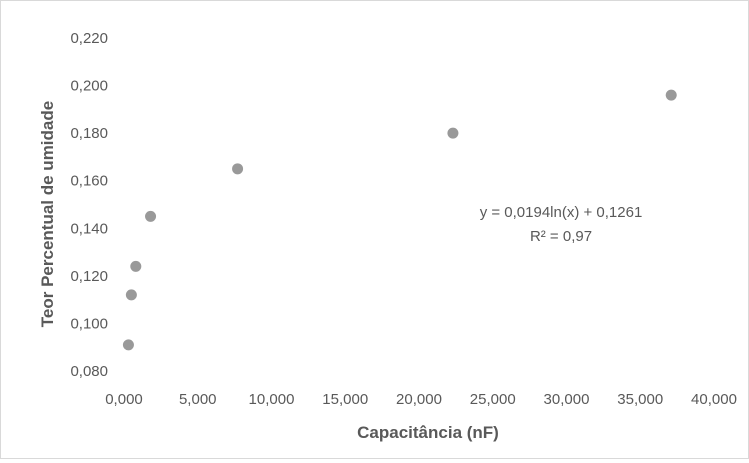 Image resolution: width=749 pixels, height=463 pixels. What do you see at coordinates (89, 181) in the screenshot?
I see `y-tick-label: 0,160` at bounding box center [89, 181].